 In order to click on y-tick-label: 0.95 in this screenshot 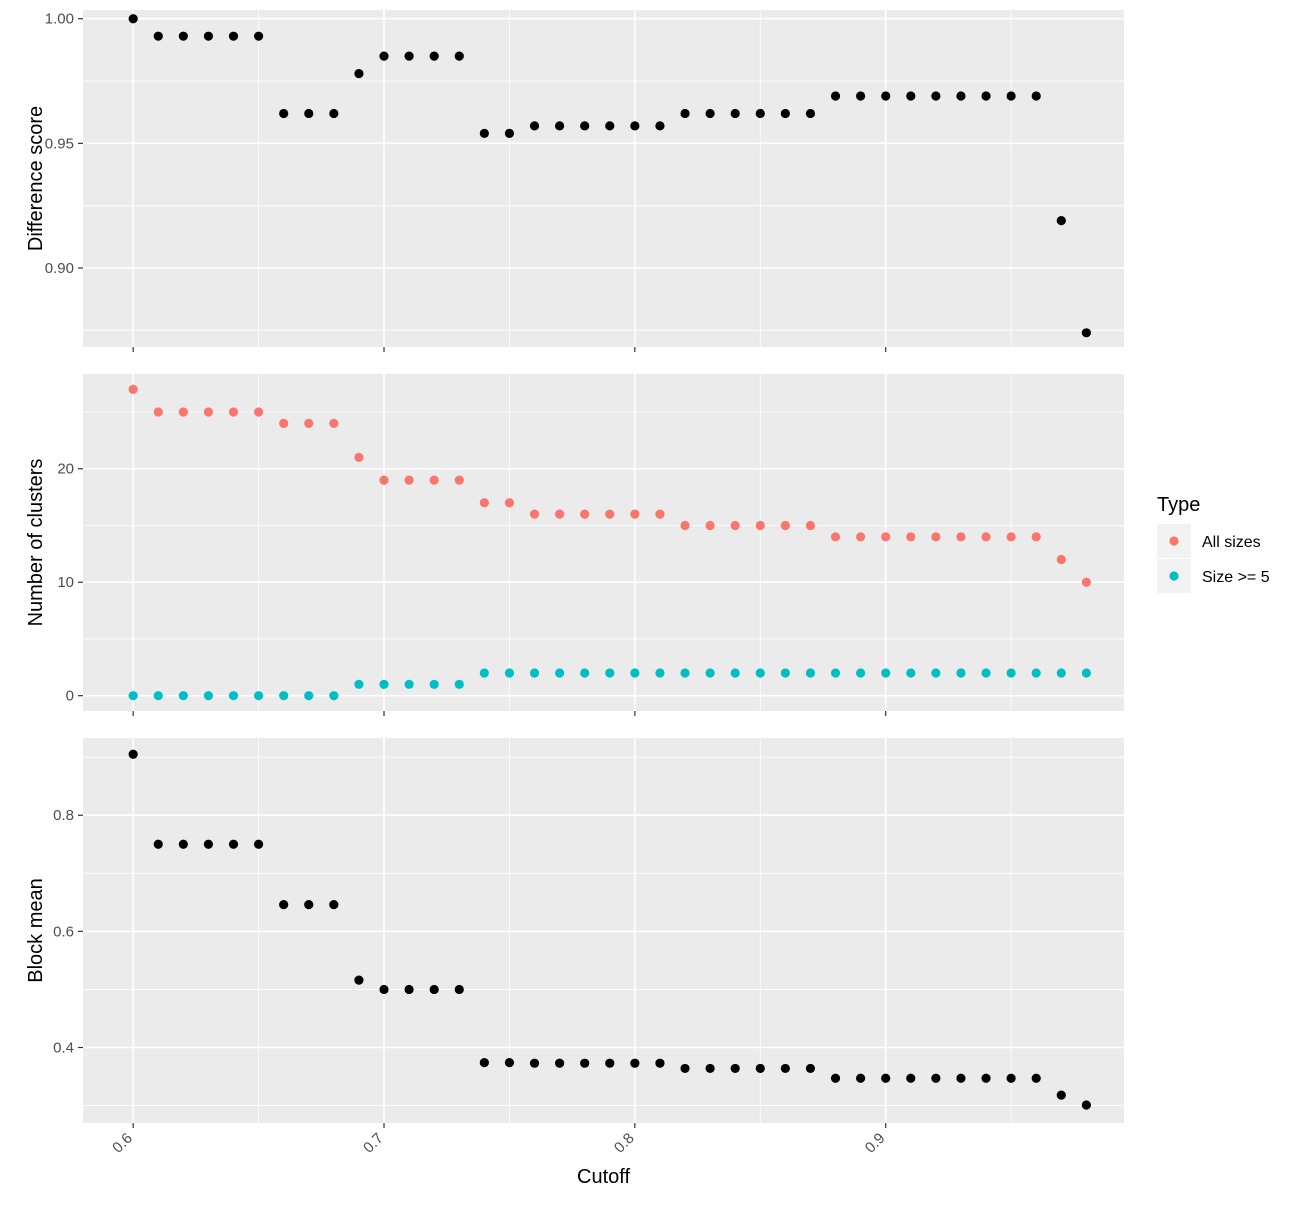, I will do `click(59, 143)`.